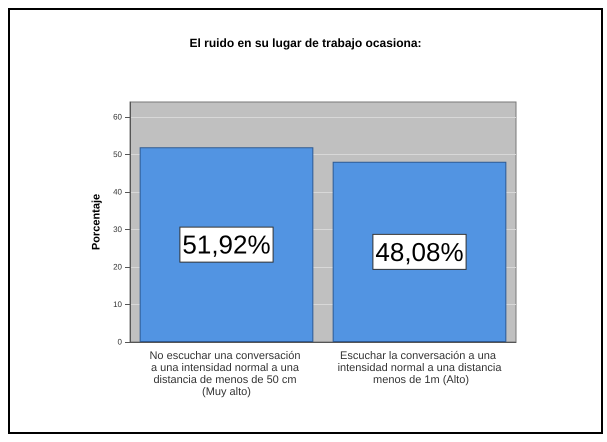 The image size is (607, 442). I want to click on data-label: 51,92%, so click(226, 245).